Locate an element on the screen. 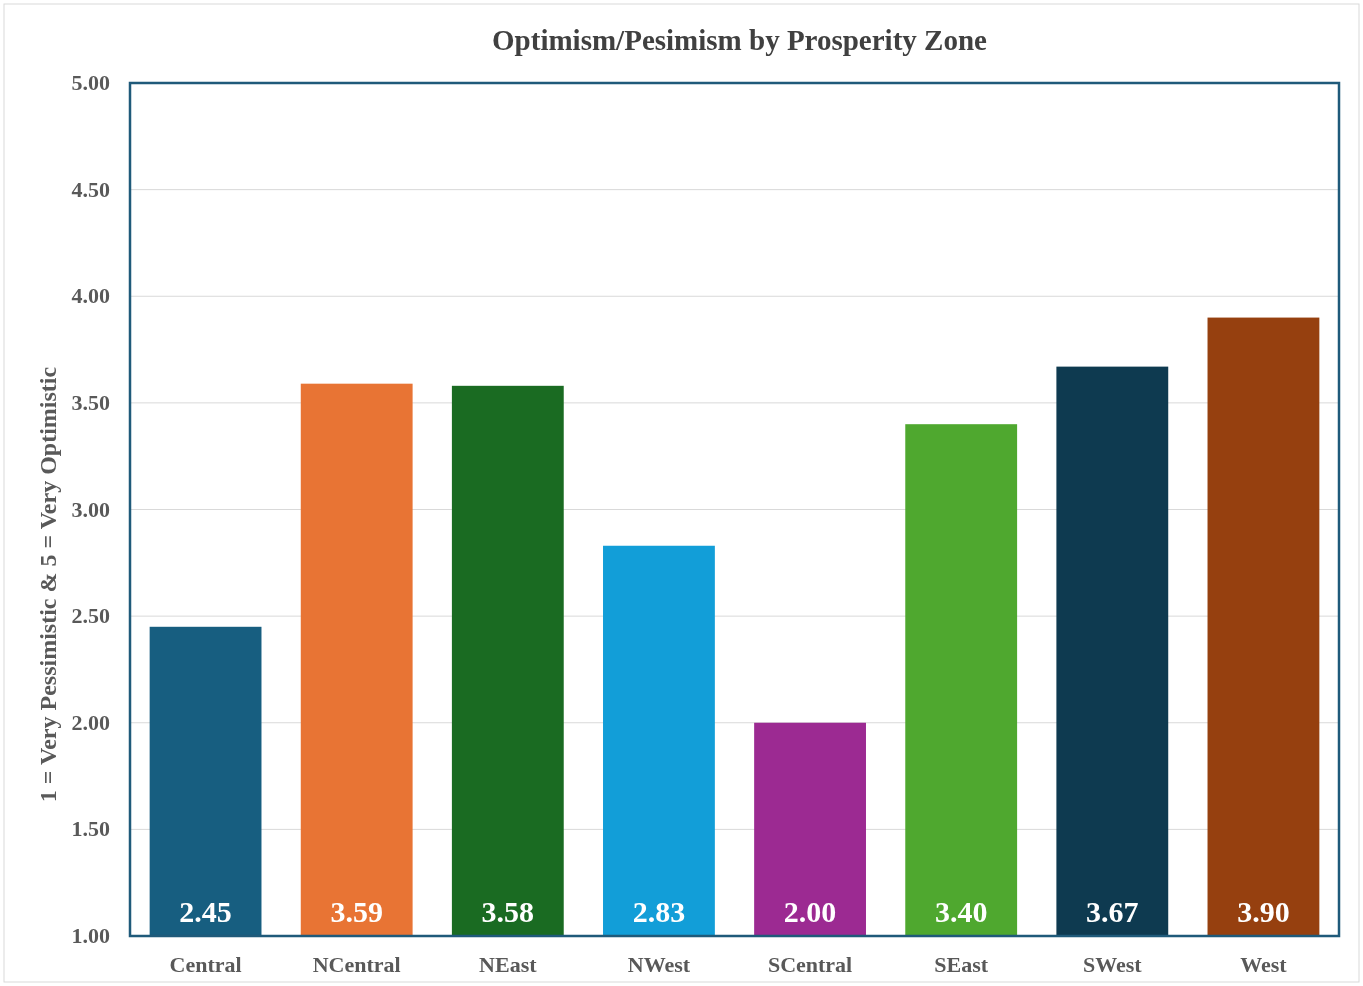  data-label: 3.90 is located at coordinates (1263, 911).